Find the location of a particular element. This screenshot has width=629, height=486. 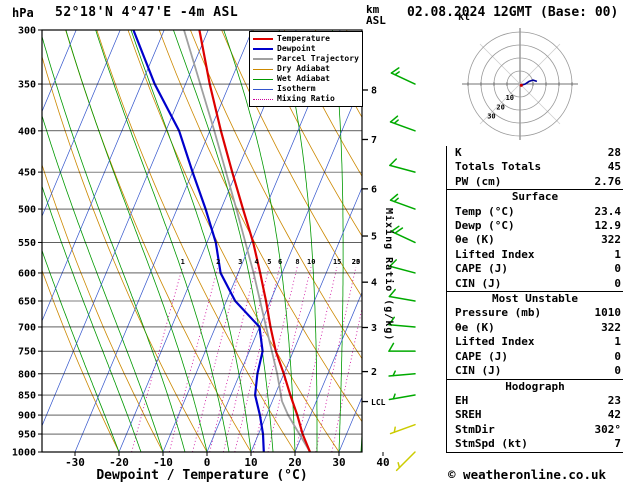

mixing-ratio-value-label: 3 is located at coordinates (240, 262).